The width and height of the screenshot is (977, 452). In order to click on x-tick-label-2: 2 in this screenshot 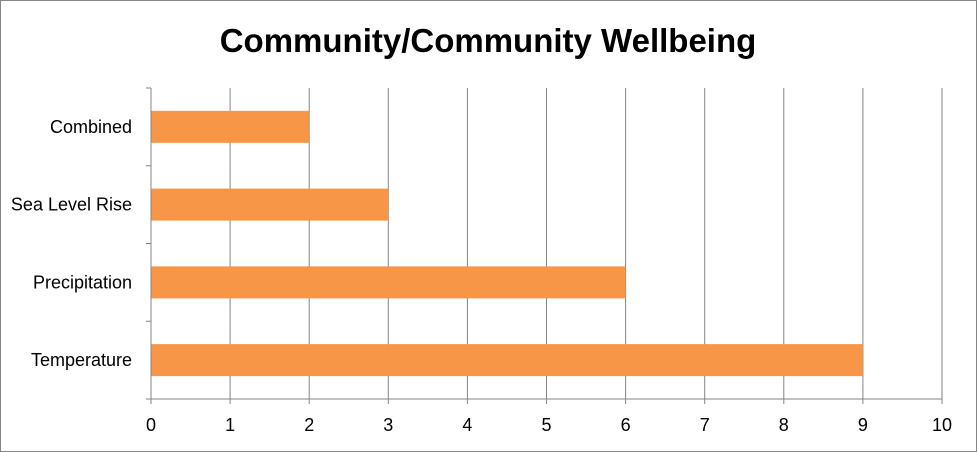, I will do `click(309, 425)`.